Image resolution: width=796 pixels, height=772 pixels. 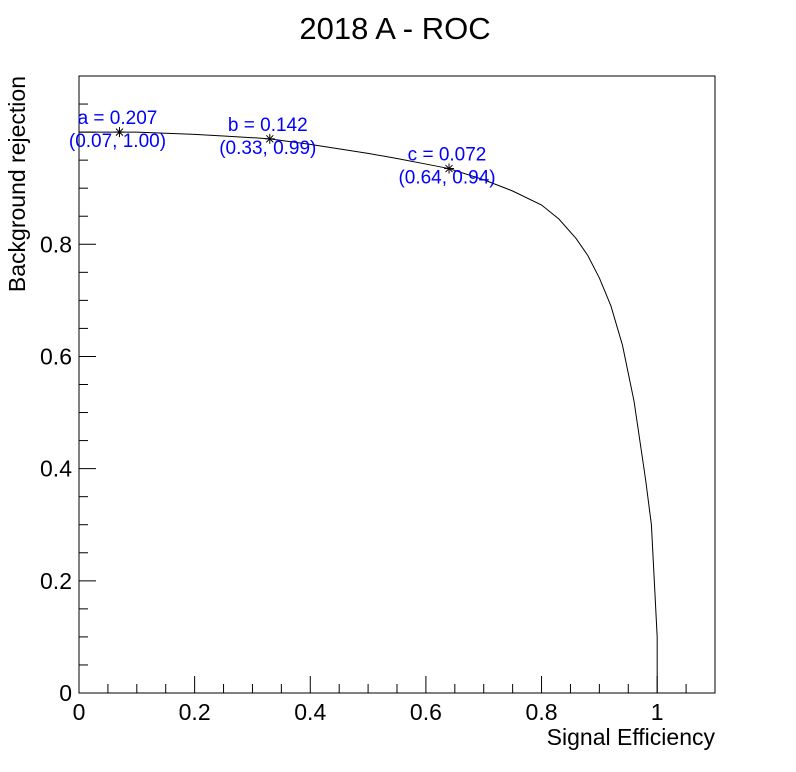 I want to click on annotation-label: b = 0.142, so click(x=268, y=125).